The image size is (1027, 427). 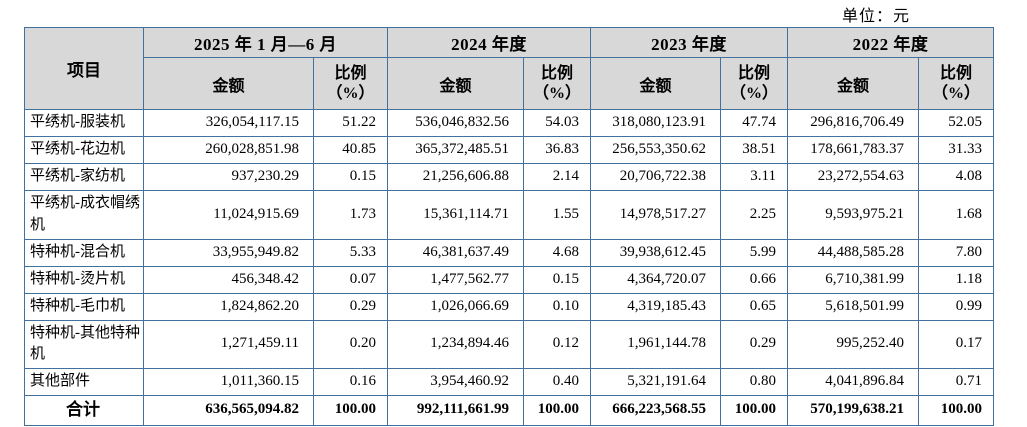 What do you see at coordinates (956, 177) in the screenshot?
I see `ratio-cell: 4.08` at bounding box center [956, 177].